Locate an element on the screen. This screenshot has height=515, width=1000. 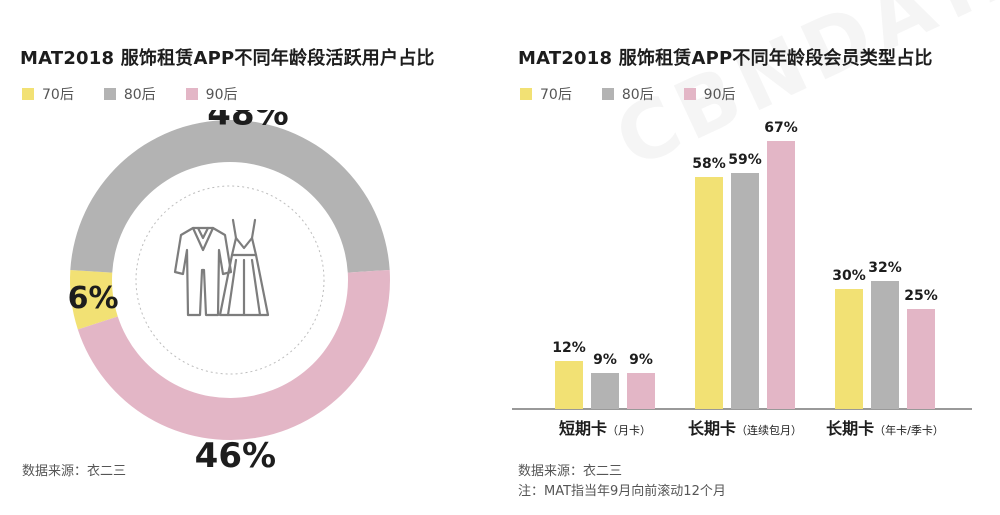
left-legend: 70后 80后 90后 is located at coordinates (129, 94).